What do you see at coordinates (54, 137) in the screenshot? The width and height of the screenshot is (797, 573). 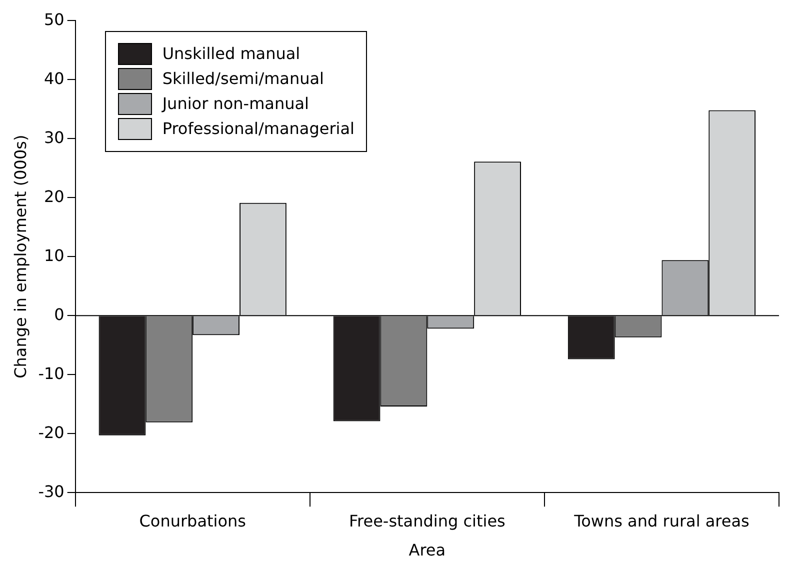 I see `y-tick-label: 30` at bounding box center [54, 137].